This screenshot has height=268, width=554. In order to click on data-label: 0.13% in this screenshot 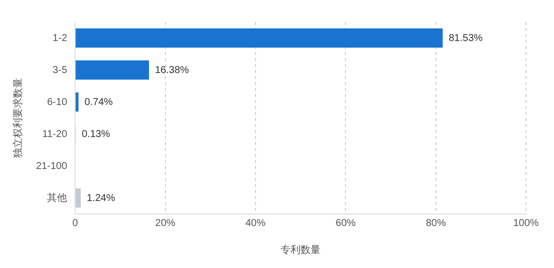, I will do `click(96, 134)`.